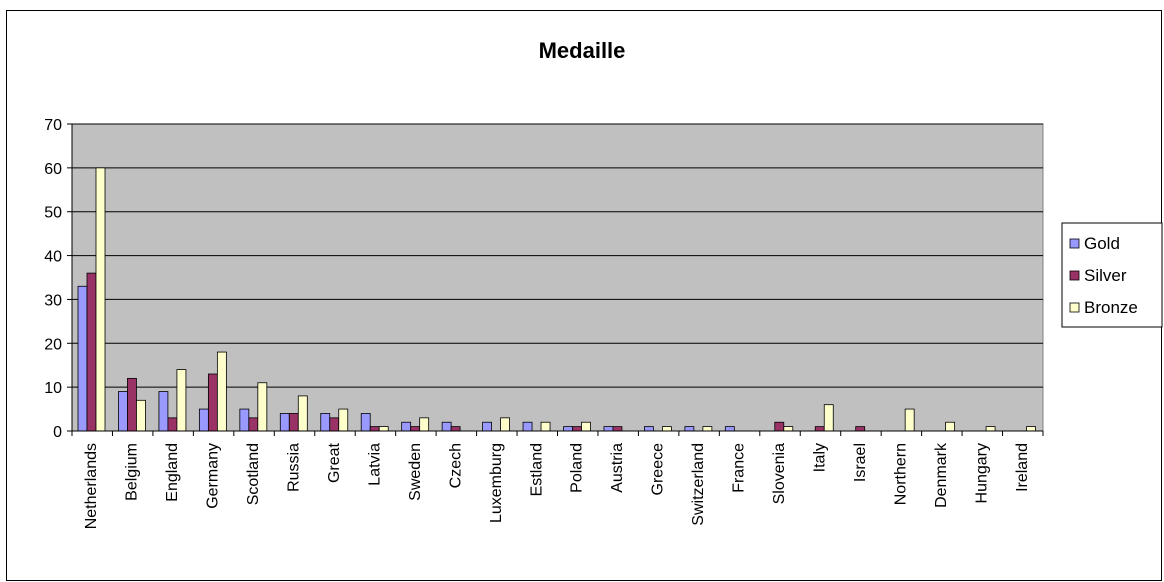 The width and height of the screenshot is (1164, 582). I want to click on bar-silver-scotland, so click(253, 424).